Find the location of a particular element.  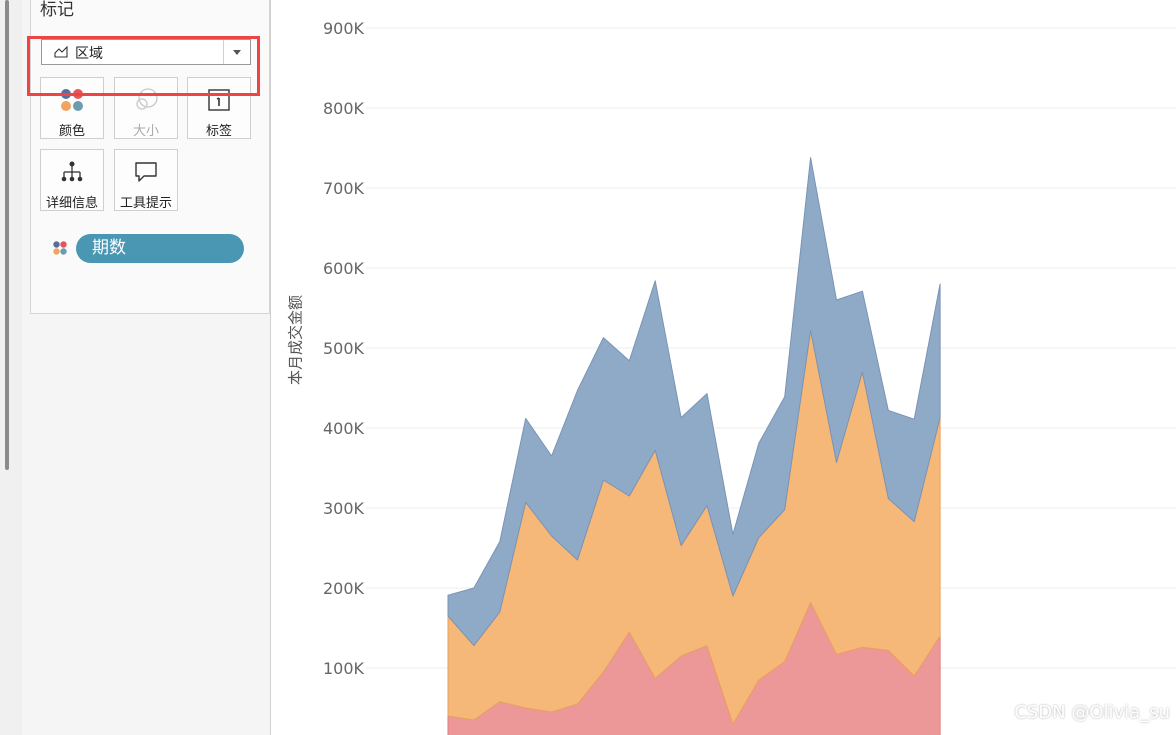

shelf-tooltip: 工具提示 is located at coordinates (146, 180).